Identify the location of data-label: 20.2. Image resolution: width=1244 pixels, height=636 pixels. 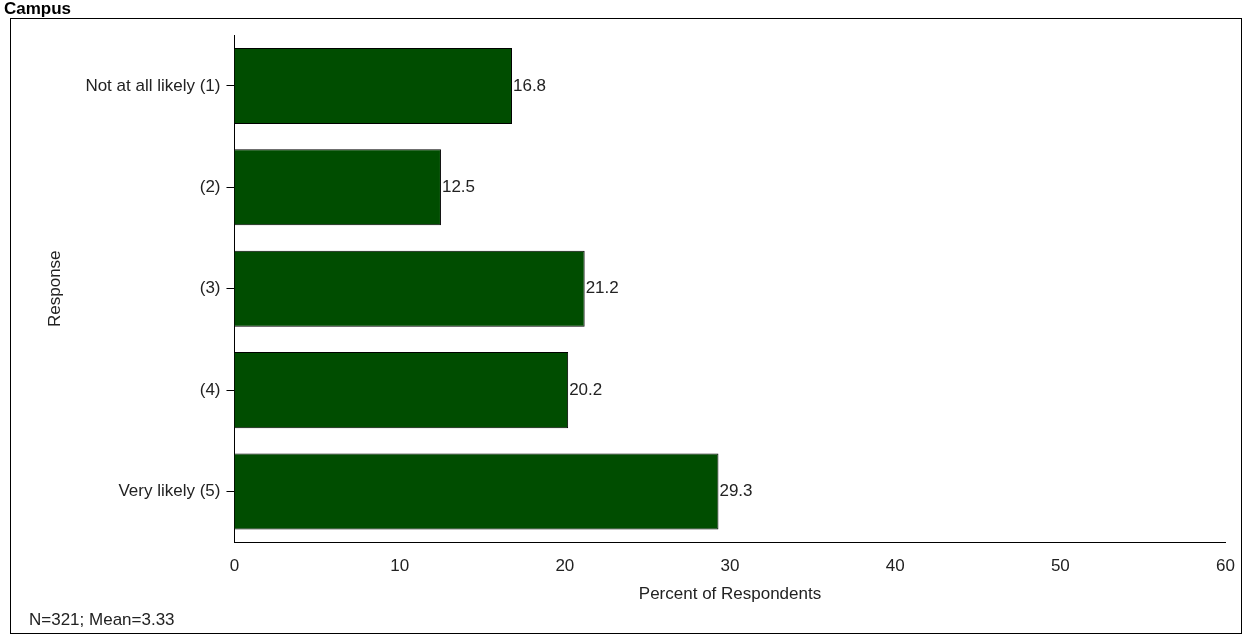
(586, 389).